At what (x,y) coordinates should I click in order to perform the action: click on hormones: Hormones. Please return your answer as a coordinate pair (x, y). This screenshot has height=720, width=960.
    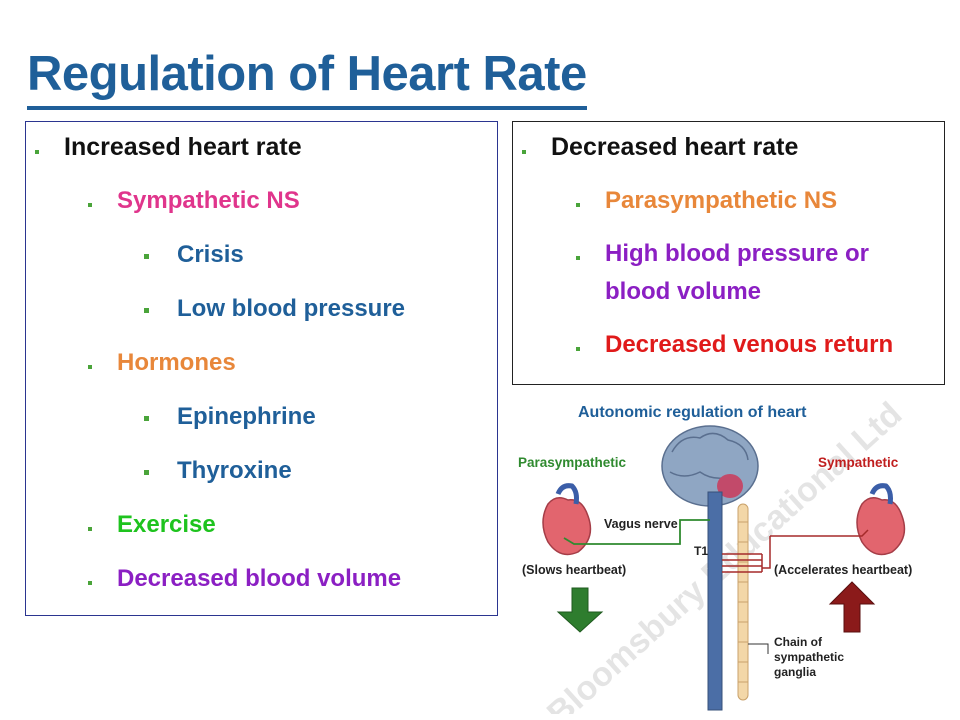
    Looking at the image, I should click on (176, 362).